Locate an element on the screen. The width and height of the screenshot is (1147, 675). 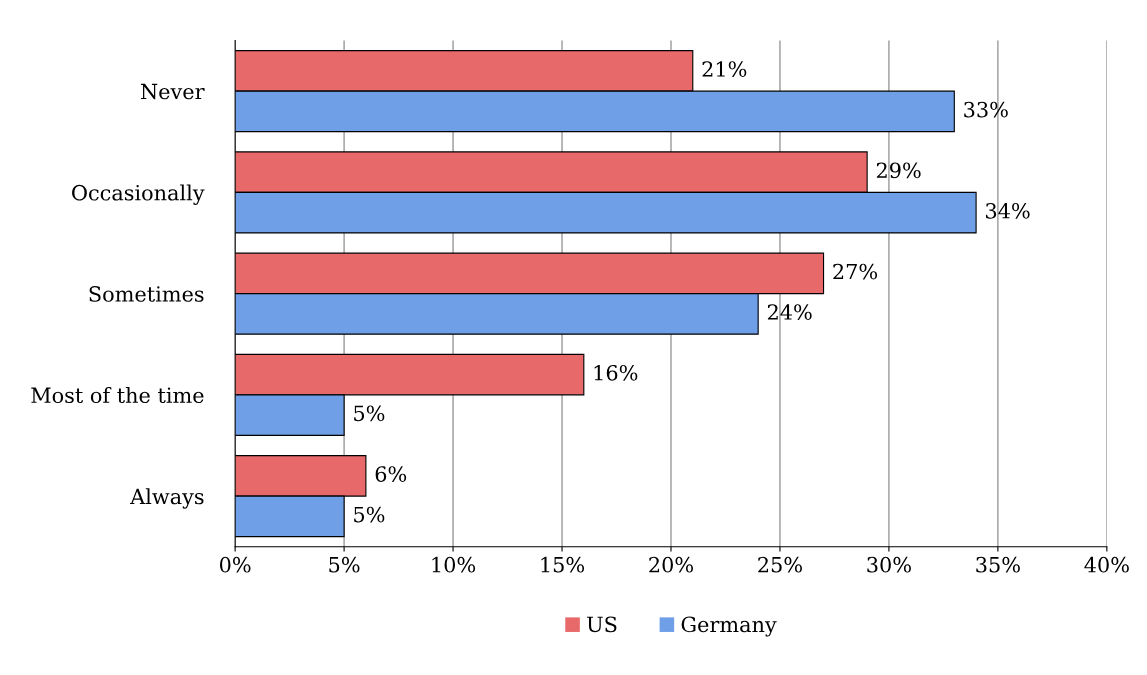
x-tick-label: 25% is located at coordinates (780, 564).